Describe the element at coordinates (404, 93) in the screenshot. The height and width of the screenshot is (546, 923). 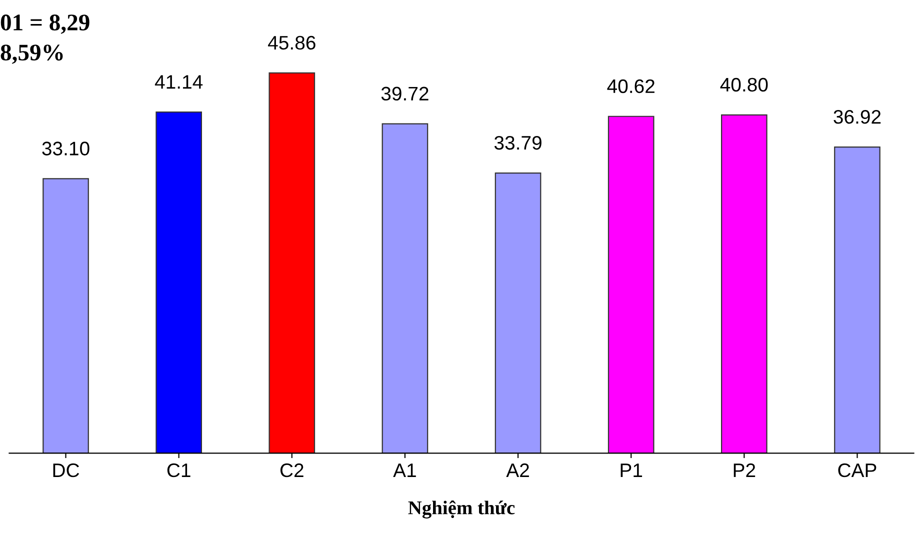
I see `data-label: 39.72` at that location.